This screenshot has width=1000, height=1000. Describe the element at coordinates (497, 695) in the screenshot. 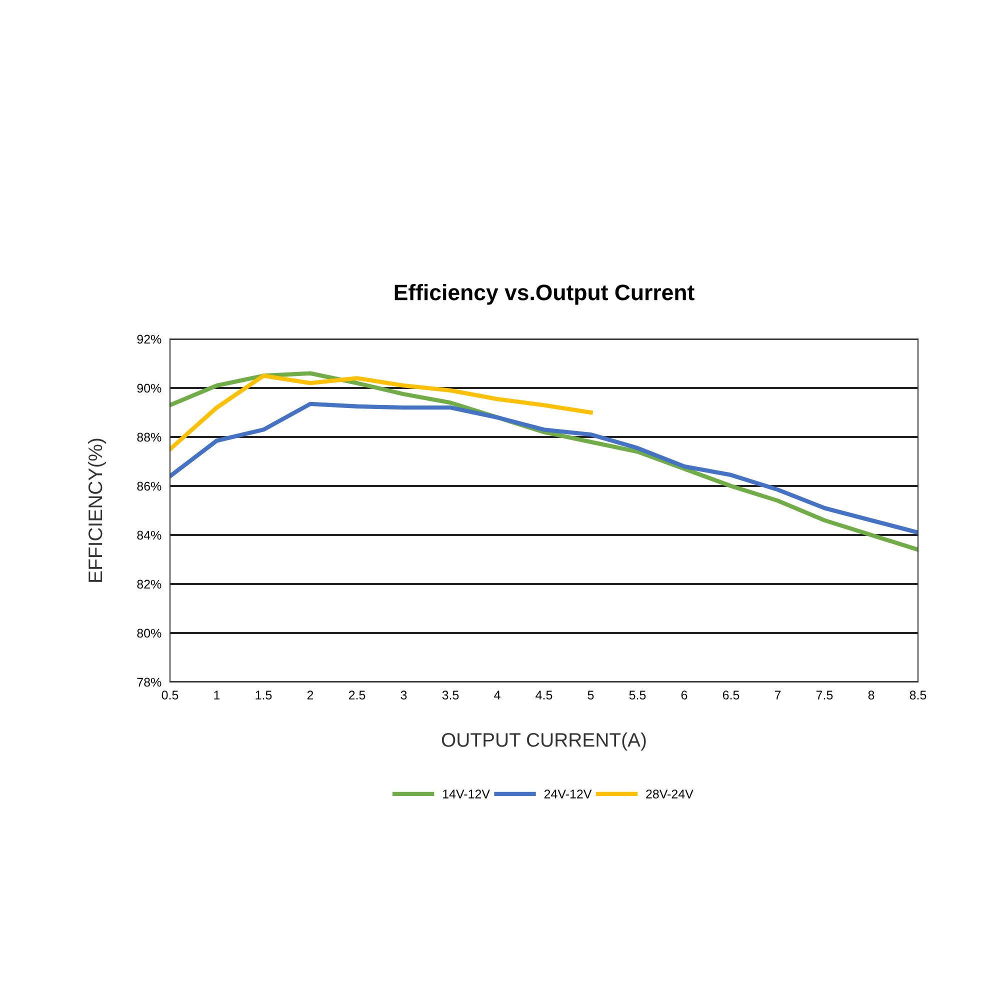

I see `x-tick-label: 4` at that location.